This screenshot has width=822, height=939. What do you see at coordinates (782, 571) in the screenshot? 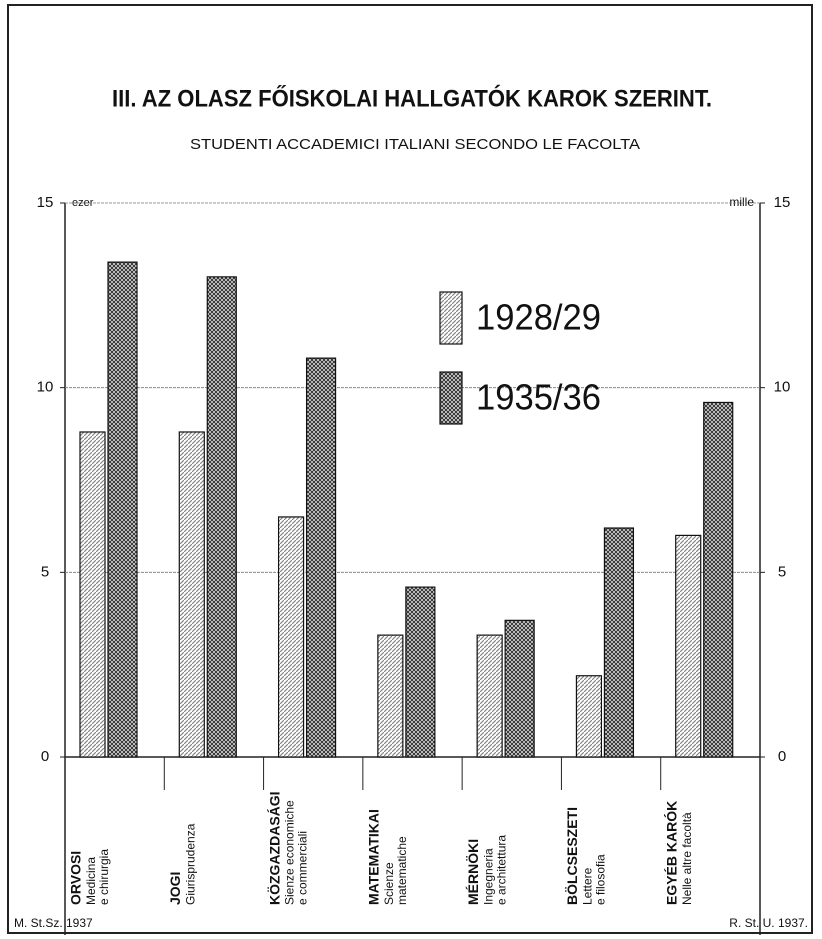
I see `y2-tick-label: 5` at bounding box center [782, 571].